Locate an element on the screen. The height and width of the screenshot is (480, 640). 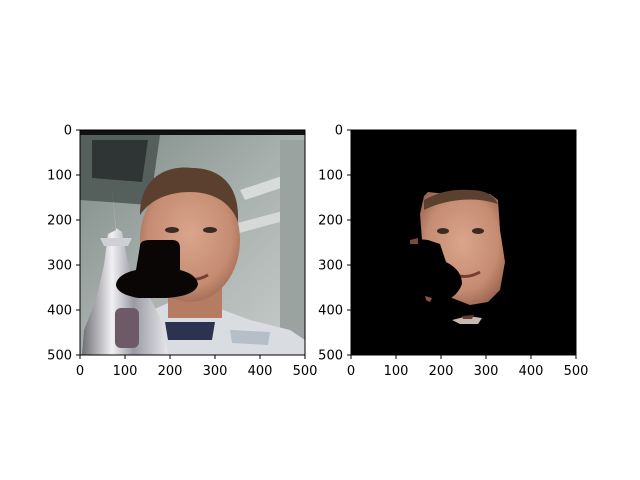
y-tick-label-left: 0 is located at coordinates (68, 131).